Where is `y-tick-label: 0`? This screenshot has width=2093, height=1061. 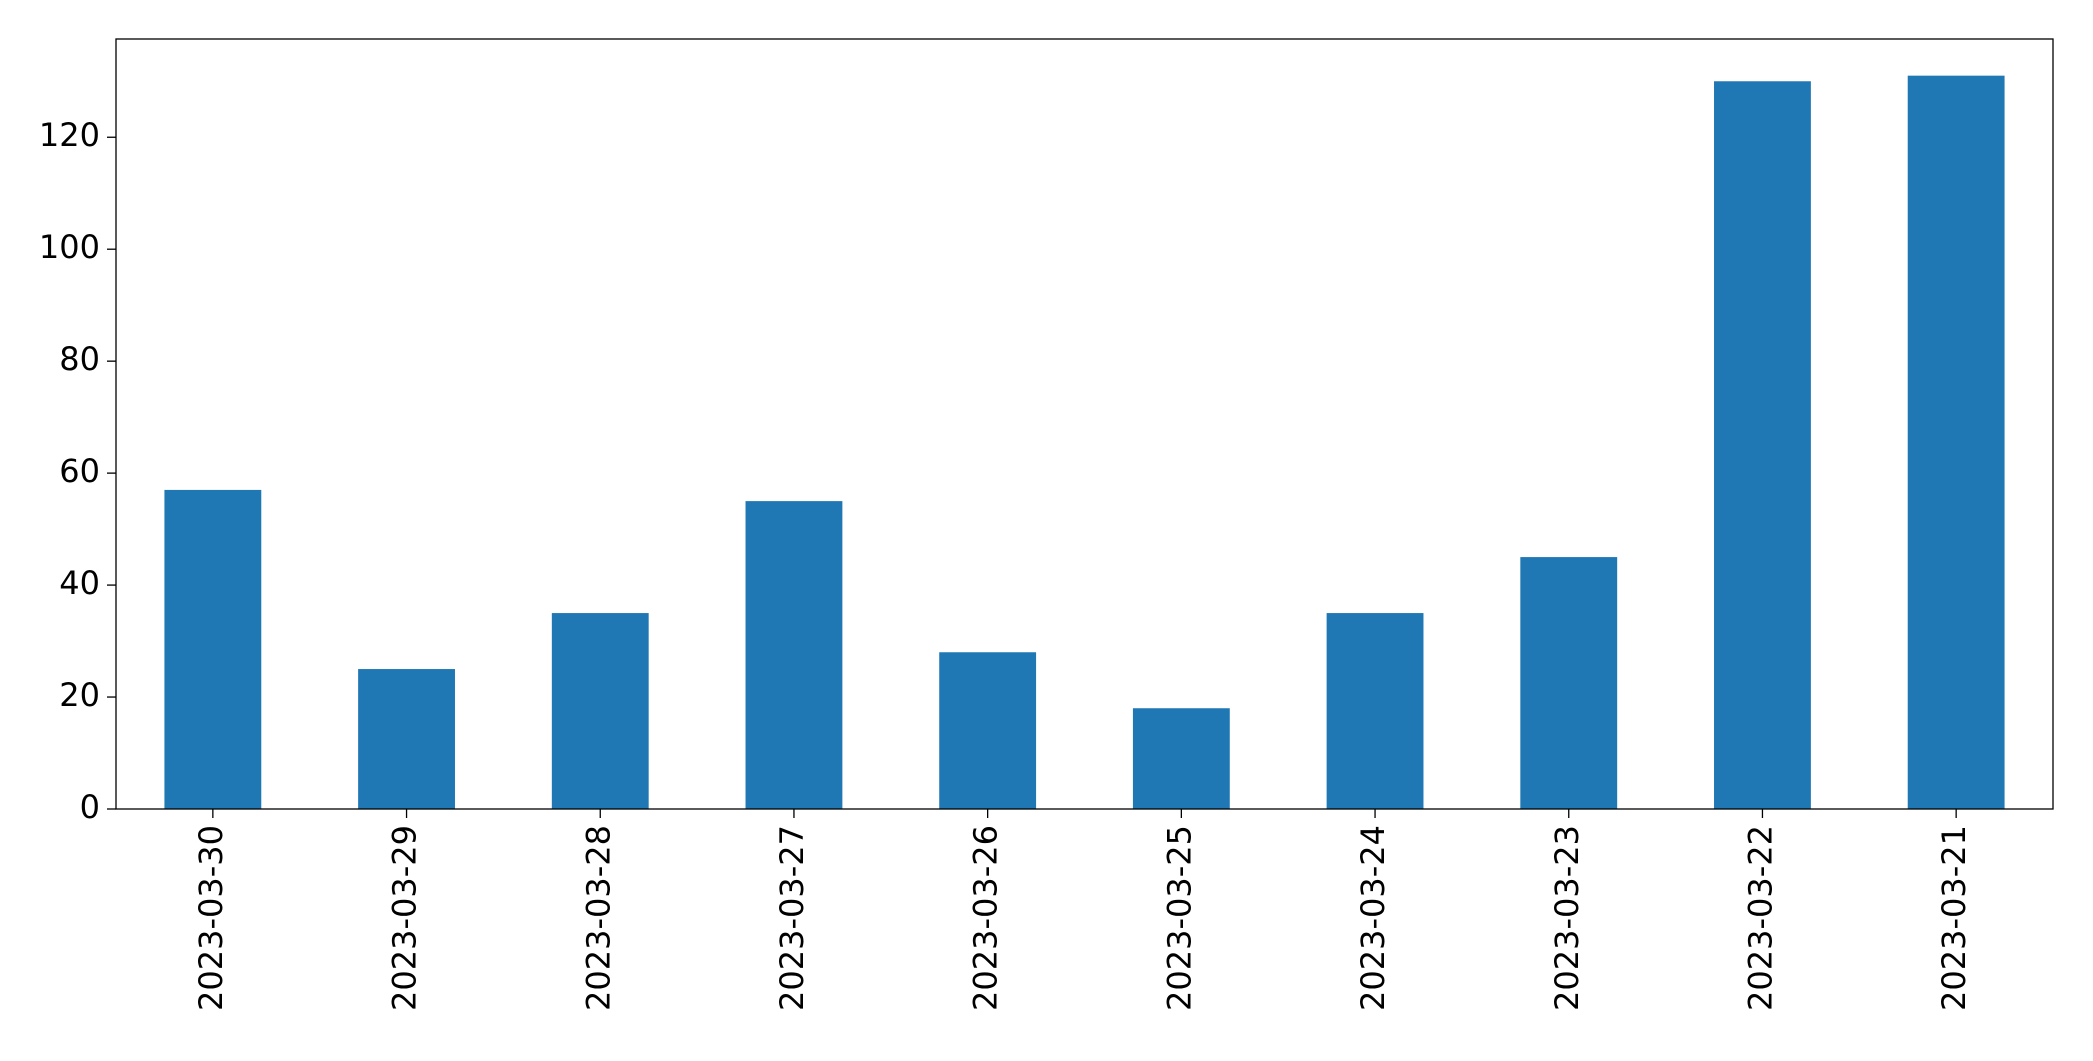 y-tick-label: 0 is located at coordinates (90, 807).